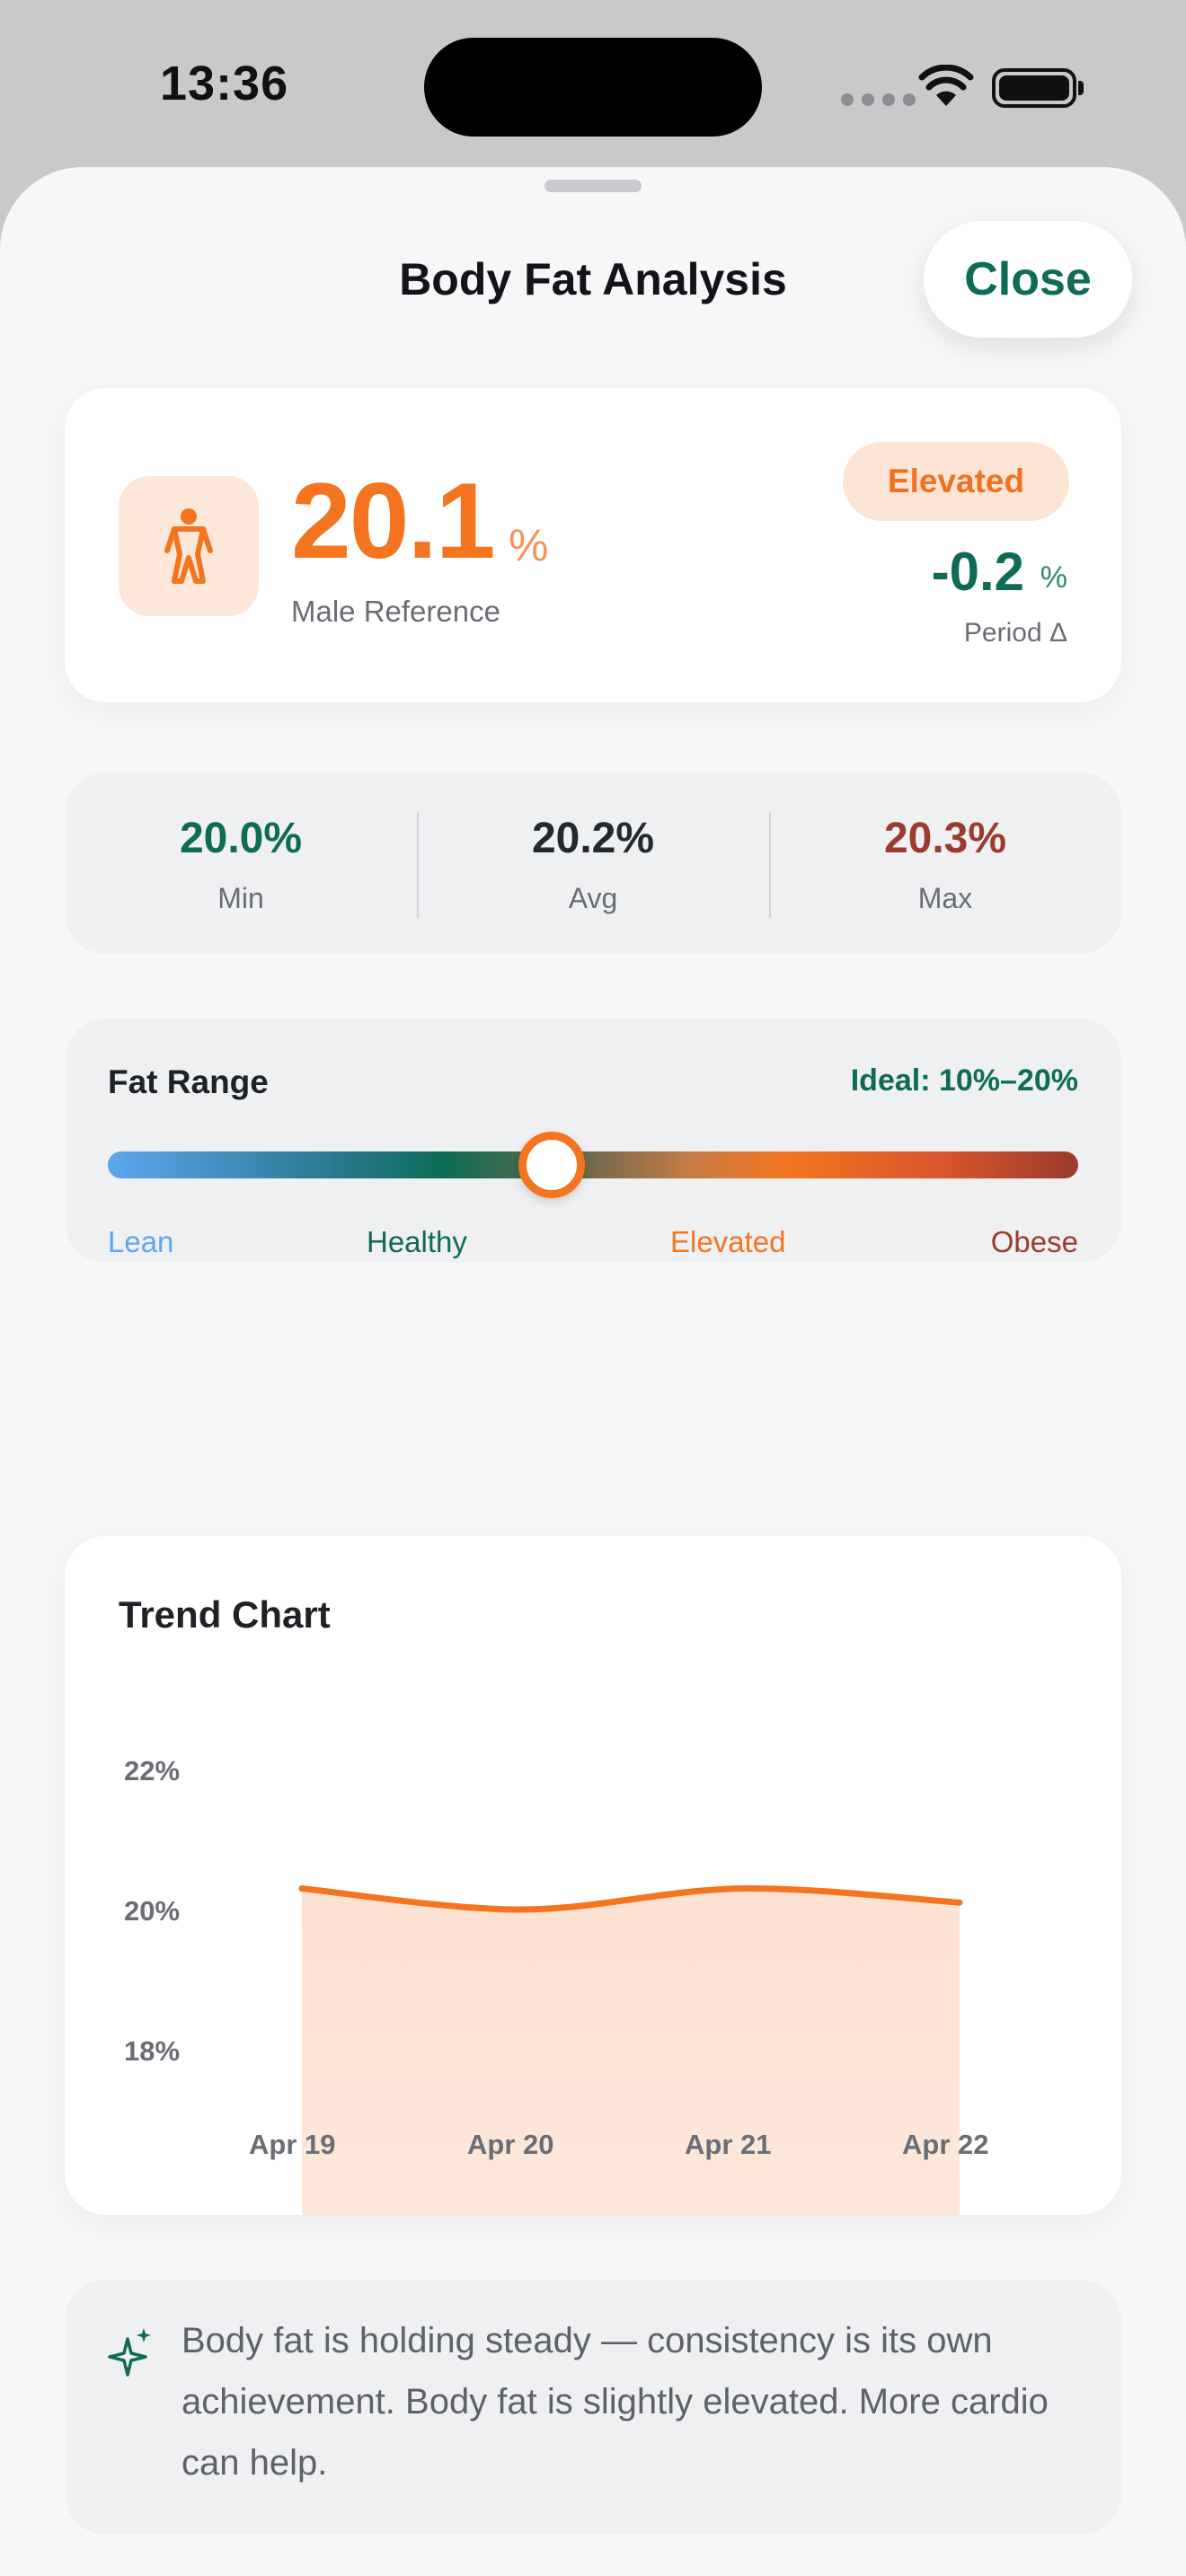 This screenshot has width=1186, height=2576. Describe the element at coordinates (1053, 577) in the screenshot. I see `period-delta-unit: %` at that location.